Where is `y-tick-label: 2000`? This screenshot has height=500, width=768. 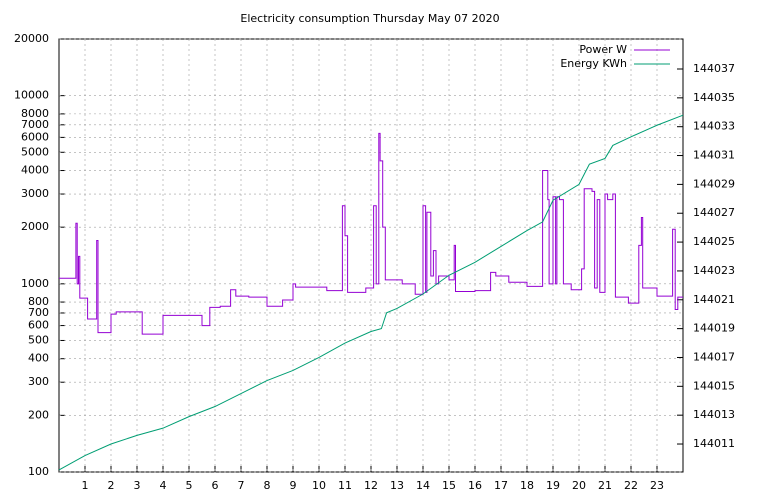
y-tick-label: 2000 is located at coordinates (35, 226).